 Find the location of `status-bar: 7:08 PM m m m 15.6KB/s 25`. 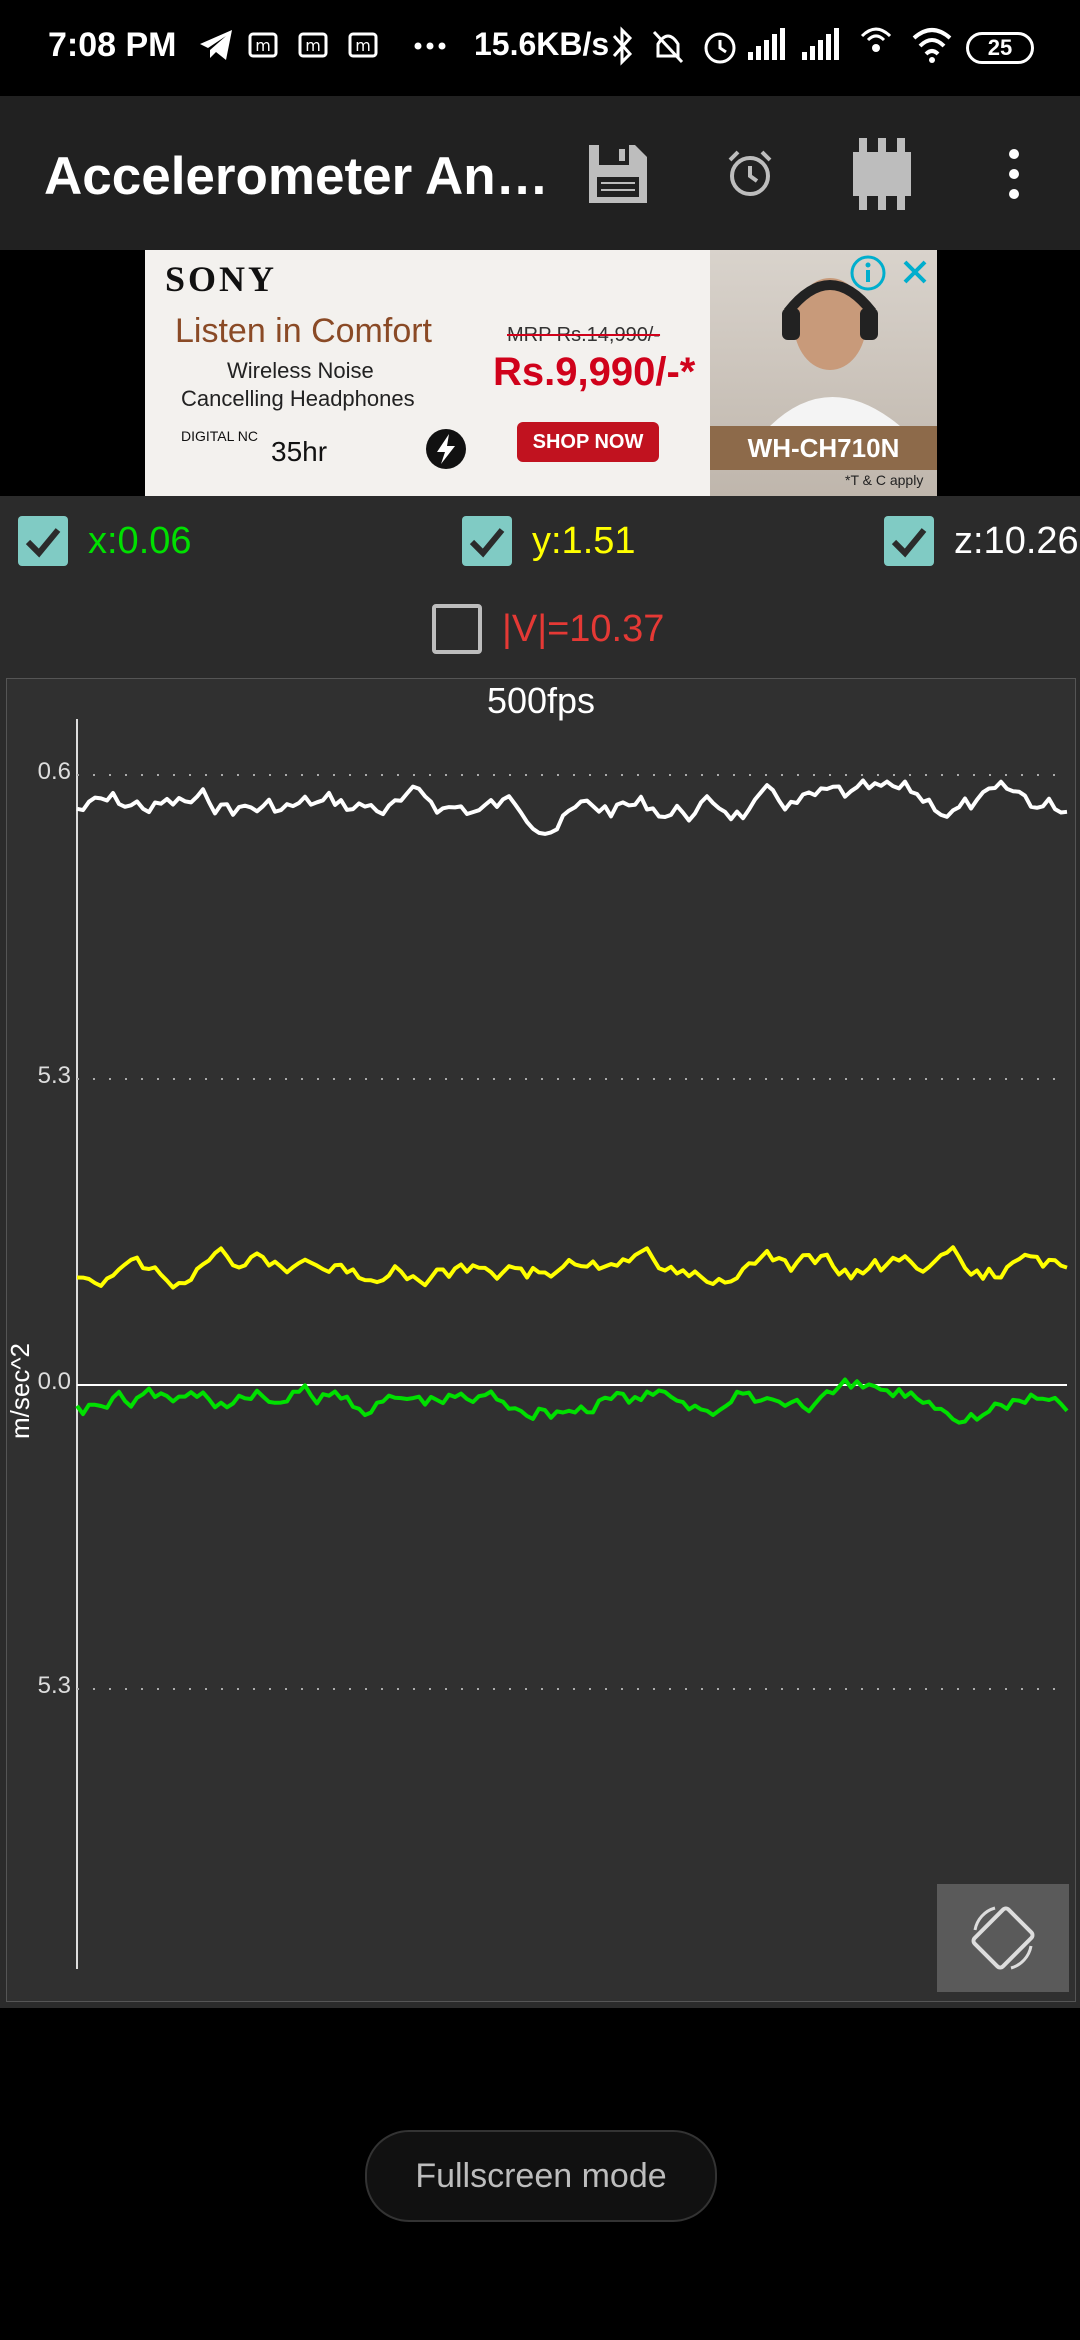

status-bar: 7:08 PM m m m 15.6KB/s 25 is located at coordinates (540, 48).